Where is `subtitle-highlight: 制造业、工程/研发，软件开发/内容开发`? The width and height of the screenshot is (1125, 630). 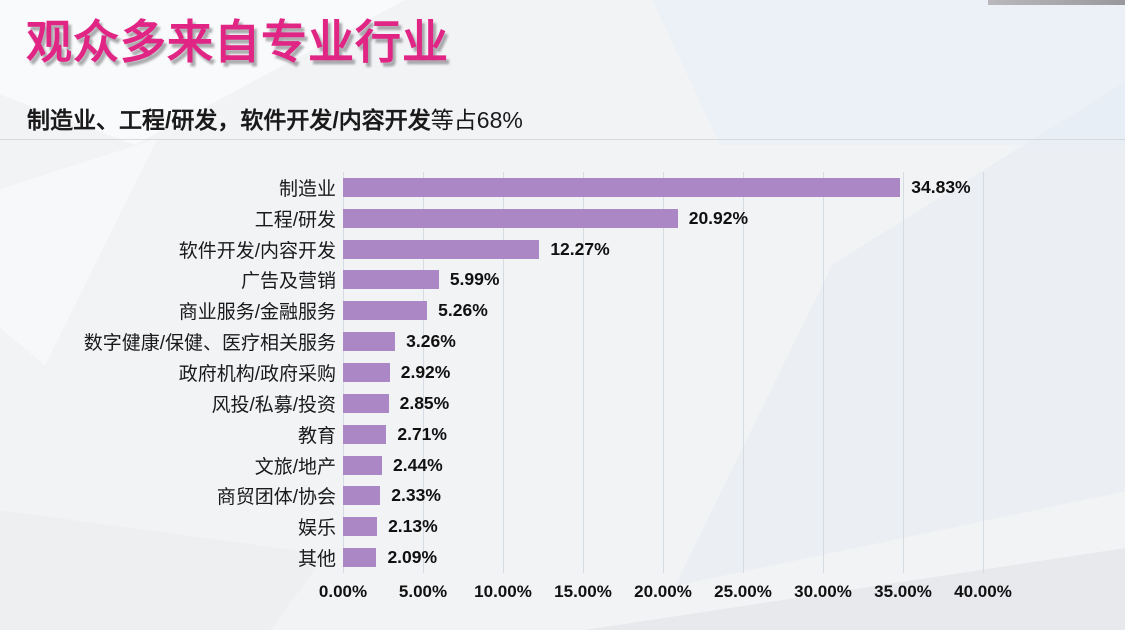
subtitle-highlight: 制造业、工程/研发，软件开发/内容开发 is located at coordinates (229, 120).